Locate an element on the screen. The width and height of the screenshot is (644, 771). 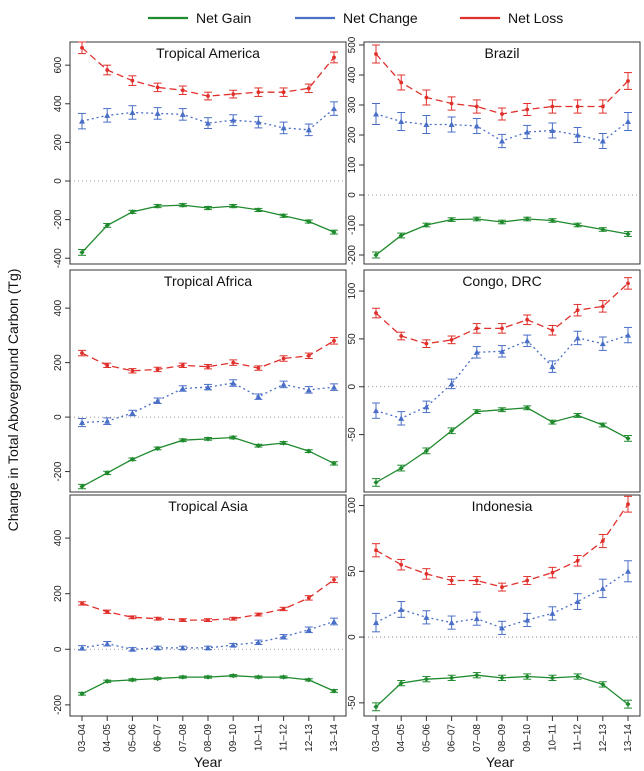
x-tick-label: 08–09 is located at coordinates (502, 738).